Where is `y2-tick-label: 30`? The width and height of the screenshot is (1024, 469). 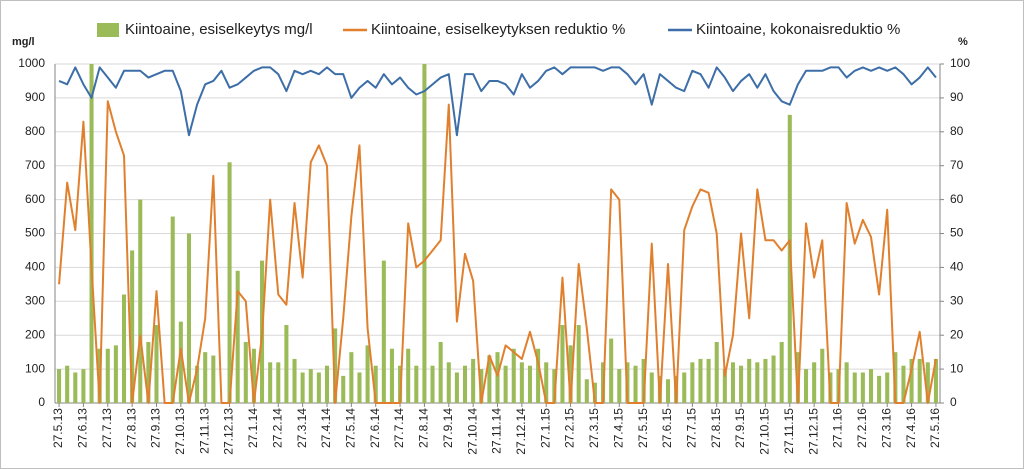
y2-tick-label: 30 is located at coordinates (957, 300).